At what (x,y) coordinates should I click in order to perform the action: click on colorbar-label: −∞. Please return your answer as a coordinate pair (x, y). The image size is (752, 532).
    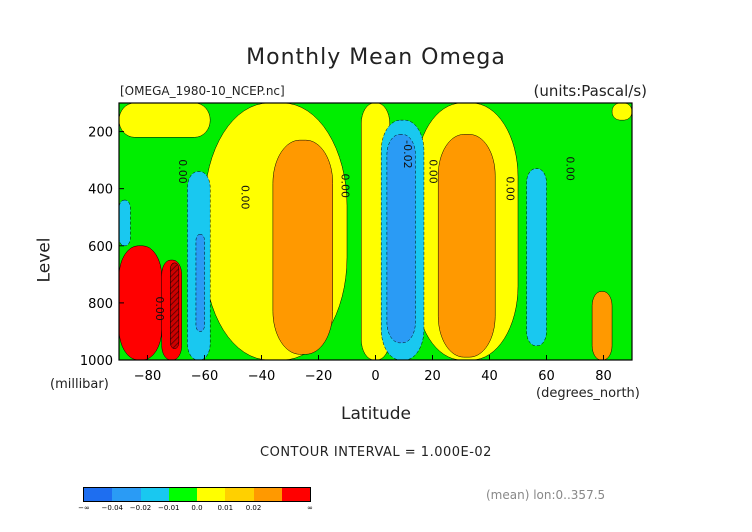
    Looking at the image, I should click on (84, 508).